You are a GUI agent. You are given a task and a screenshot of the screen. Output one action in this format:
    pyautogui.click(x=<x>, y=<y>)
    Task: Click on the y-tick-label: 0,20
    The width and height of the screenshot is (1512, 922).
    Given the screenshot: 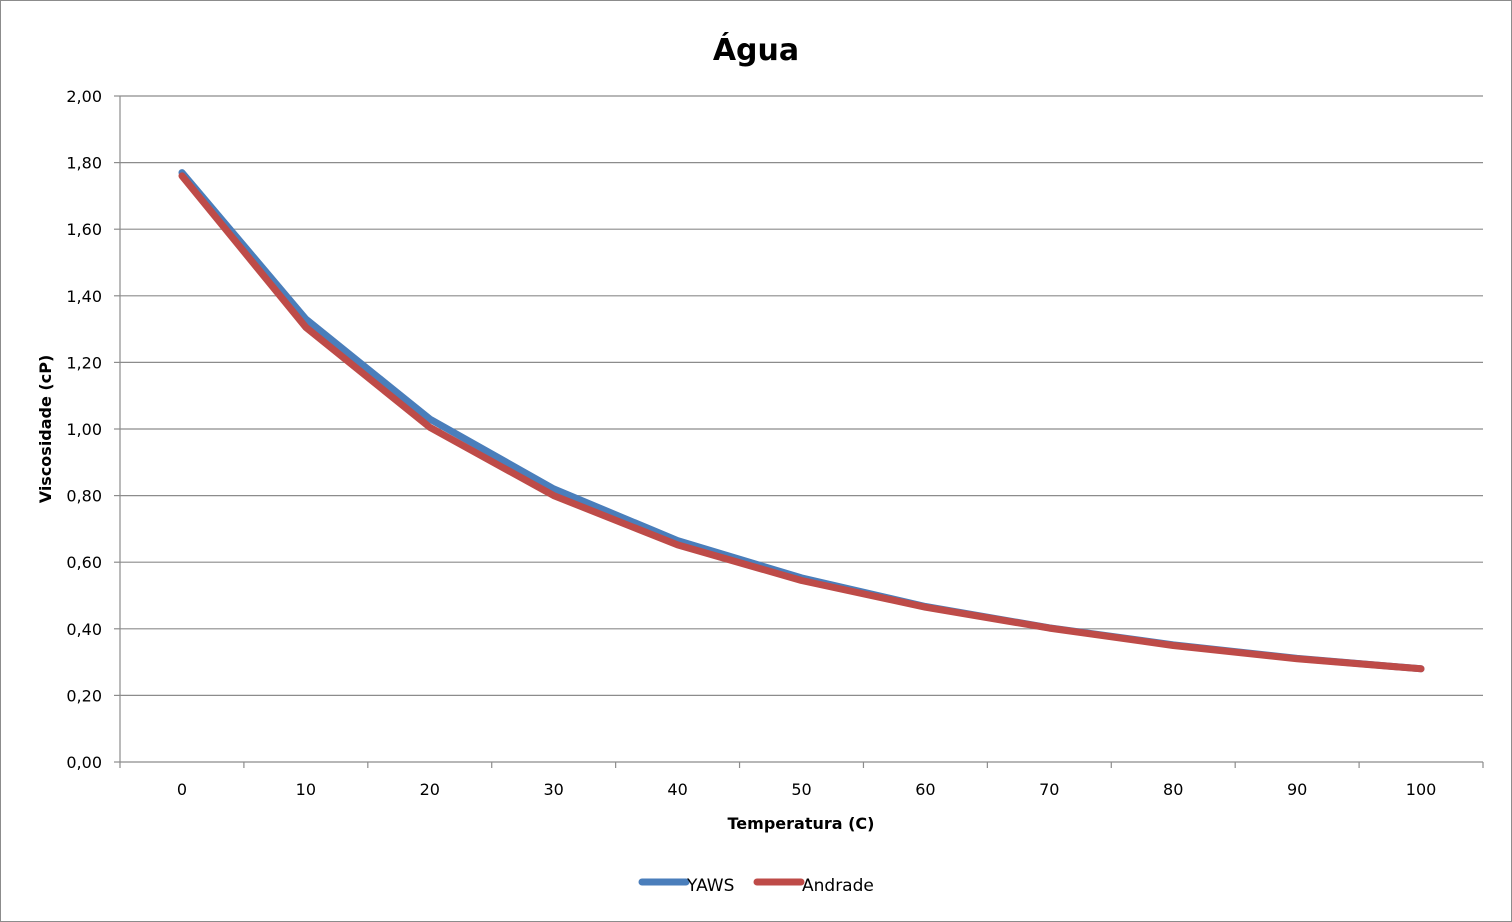 What is the action you would take?
    pyautogui.click(x=84, y=695)
    